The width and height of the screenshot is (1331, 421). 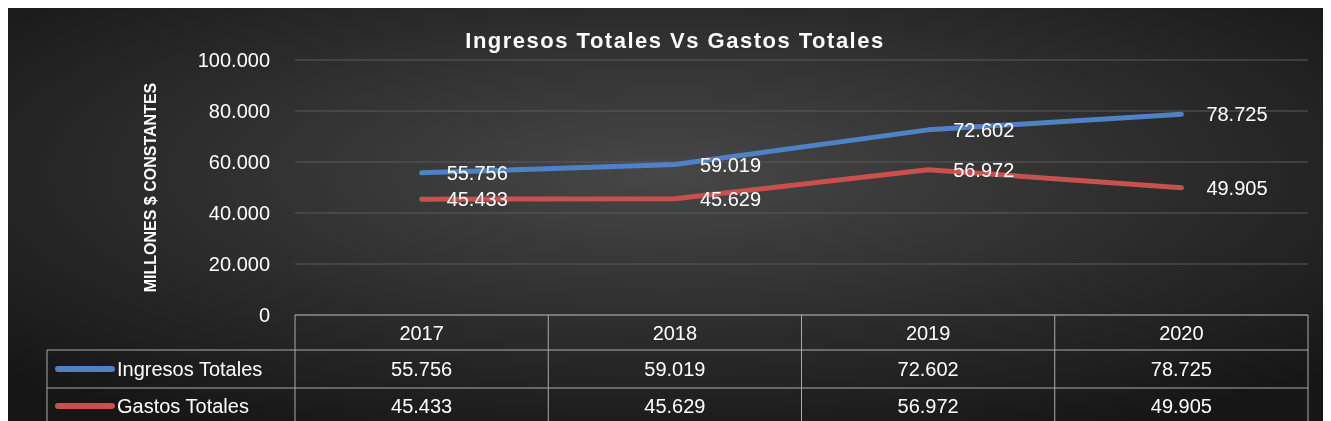 What do you see at coordinates (730, 198) in the screenshot?
I see `text: 45.629` at bounding box center [730, 198].